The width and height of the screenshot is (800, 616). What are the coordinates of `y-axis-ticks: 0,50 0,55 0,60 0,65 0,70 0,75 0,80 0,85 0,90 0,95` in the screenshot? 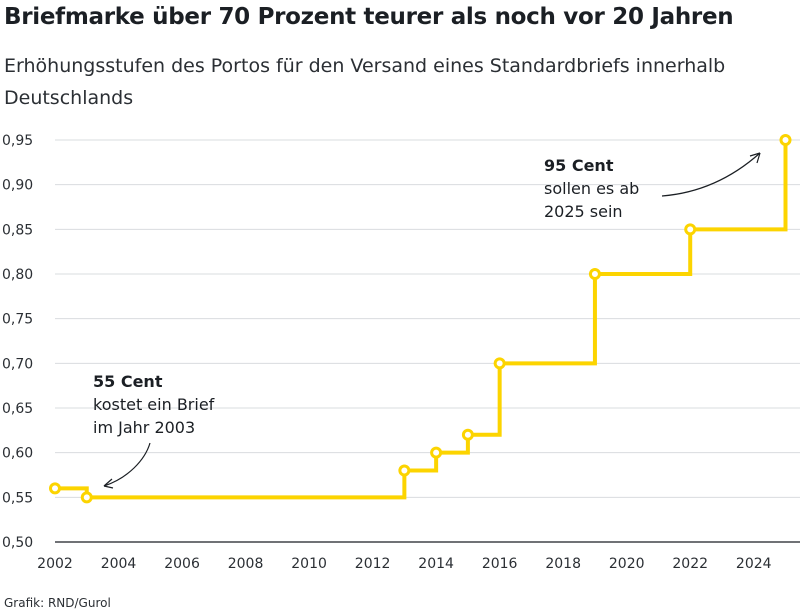 It's located at (17, 342).